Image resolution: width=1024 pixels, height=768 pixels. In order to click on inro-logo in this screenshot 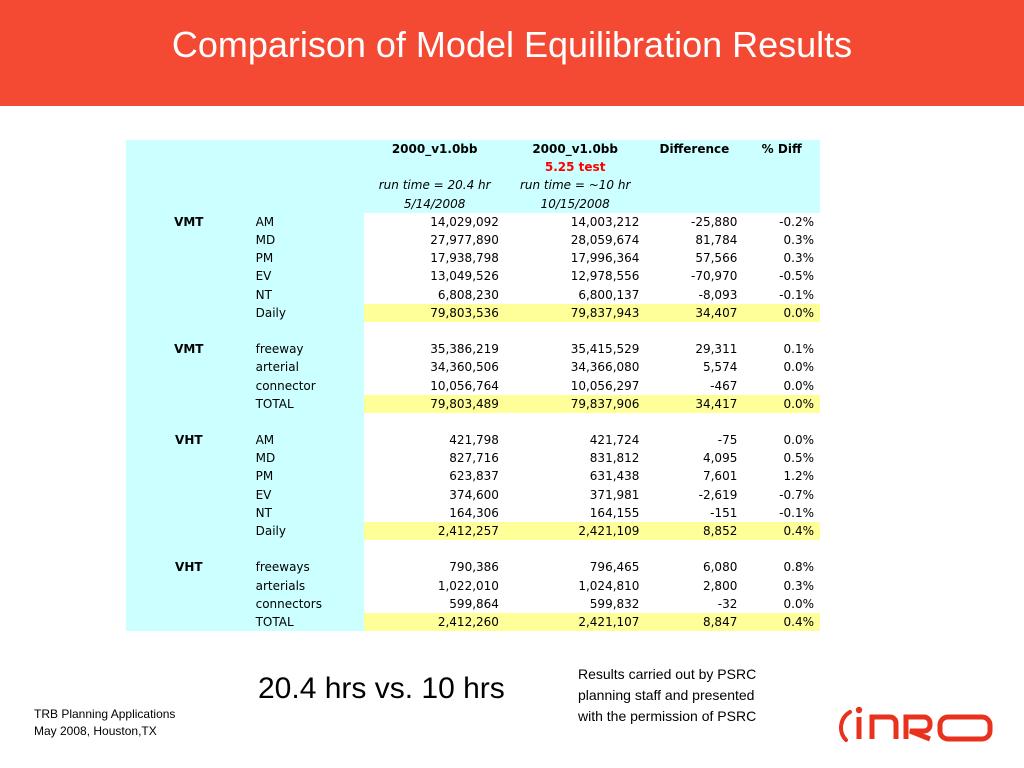, I will do `click(918, 723)`.